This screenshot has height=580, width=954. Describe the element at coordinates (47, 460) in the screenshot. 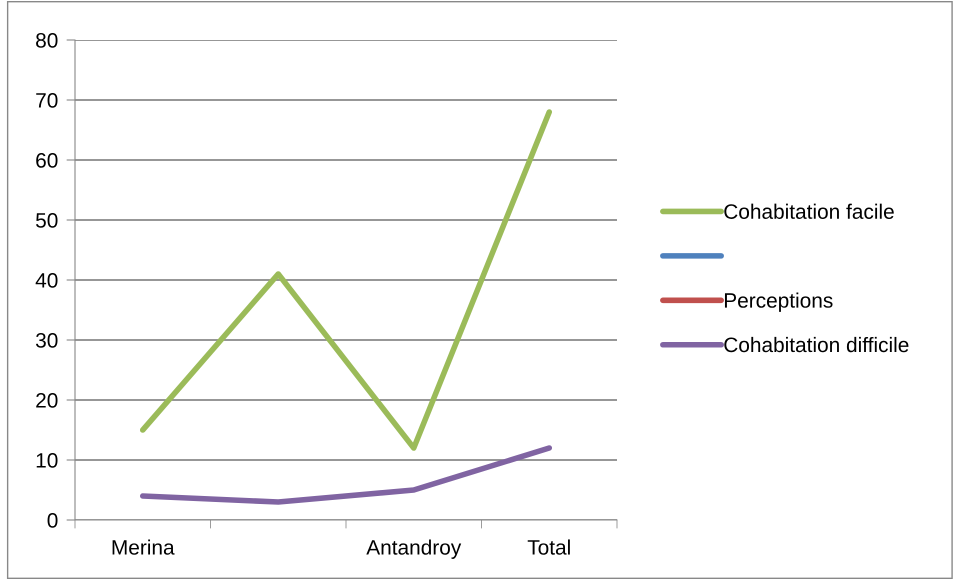

I see `y-tick-label: 10` at that location.